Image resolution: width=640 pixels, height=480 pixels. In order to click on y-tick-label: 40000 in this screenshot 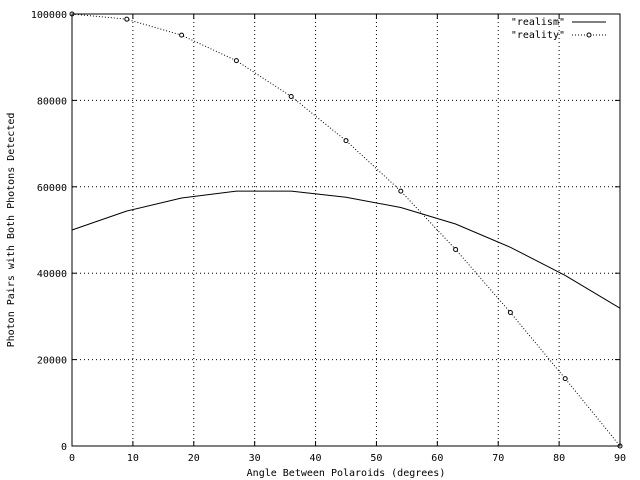, I will do `click(52, 274)`.